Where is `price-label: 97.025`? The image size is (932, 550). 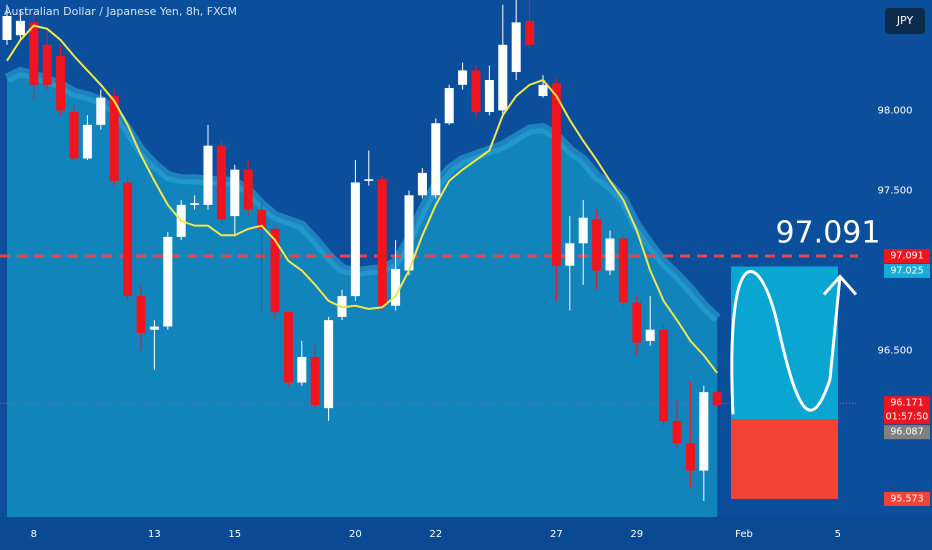
price-label: 97.025 is located at coordinates (906, 270).